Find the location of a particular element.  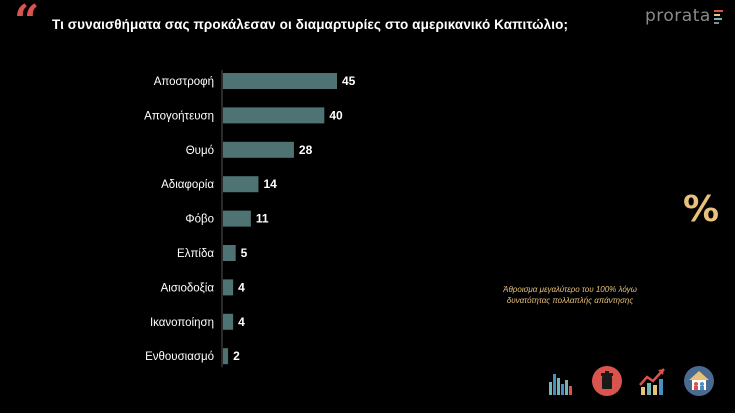

note-line-2: δυνατότητας πολλαπλής απάντησης is located at coordinates (570, 300).